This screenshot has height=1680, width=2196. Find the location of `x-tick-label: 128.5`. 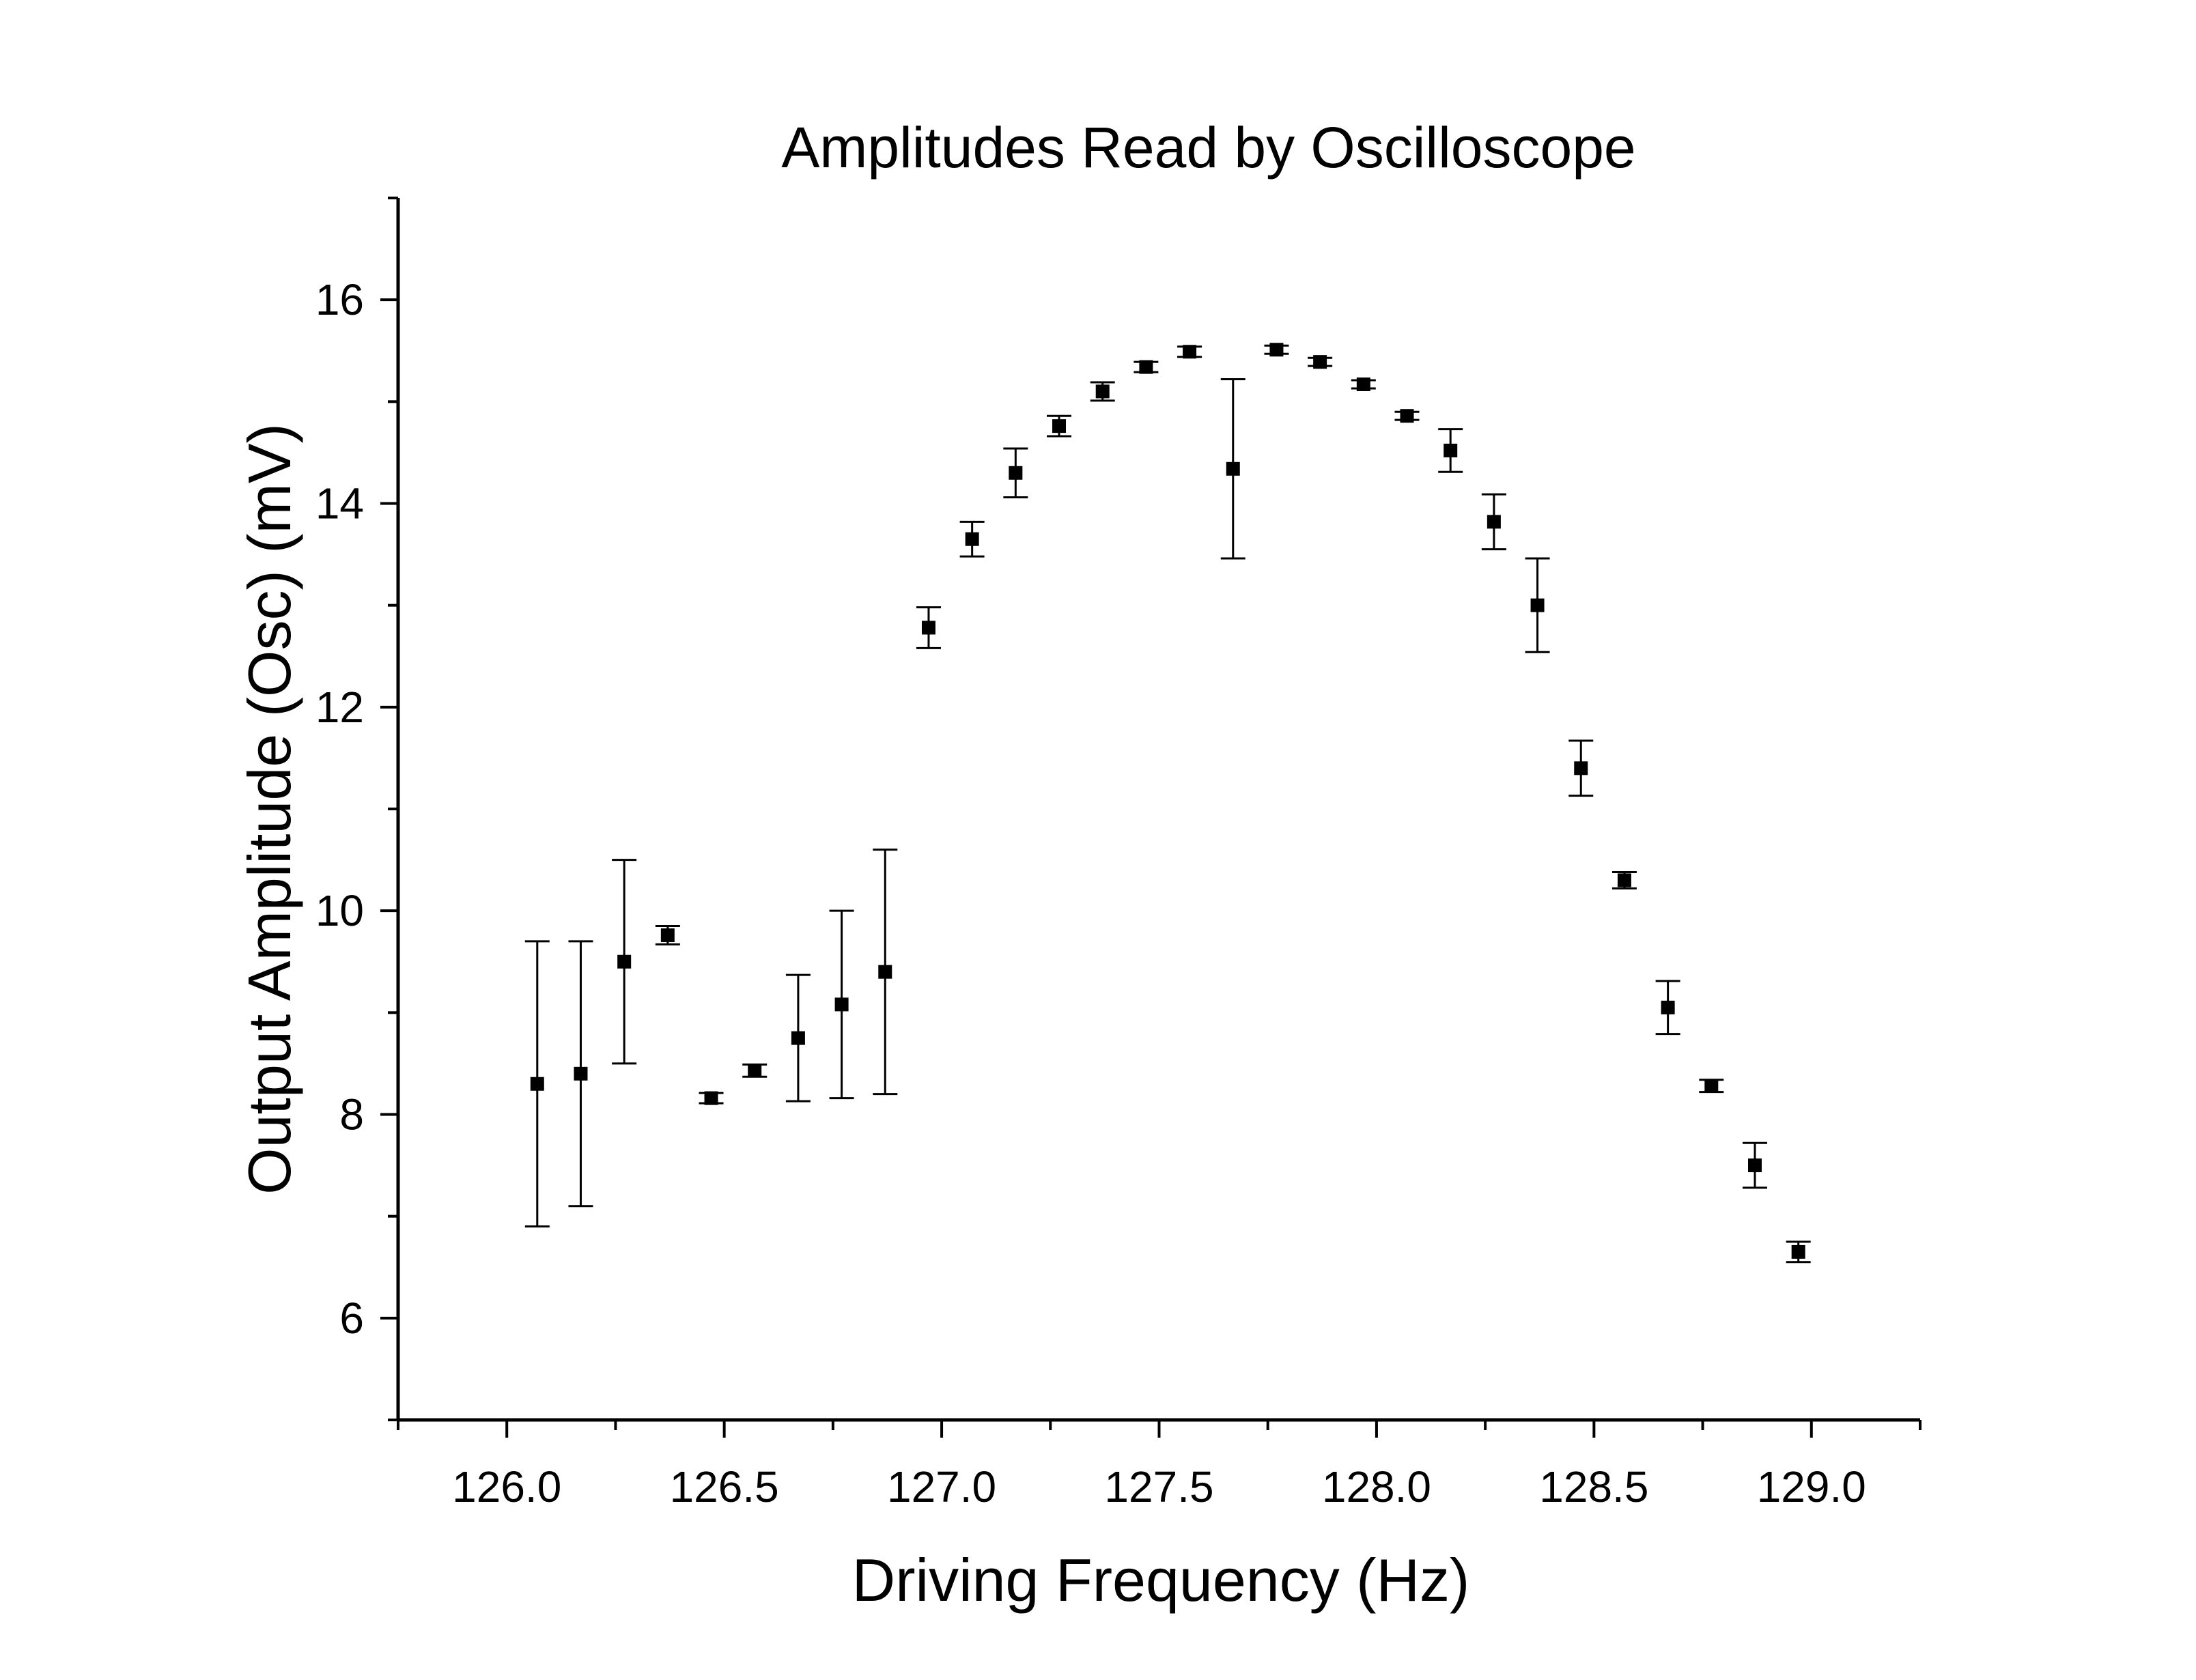

x-tick-label: 128.5 is located at coordinates (1593, 1486).